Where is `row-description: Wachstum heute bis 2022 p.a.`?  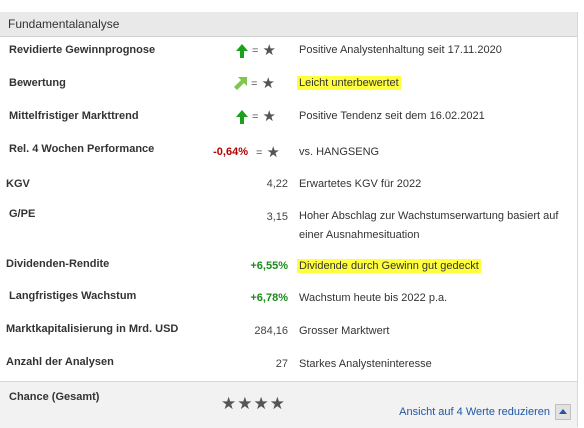 row-description: Wachstum heute bis 2022 p.a. is located at coordinates (373, 298).